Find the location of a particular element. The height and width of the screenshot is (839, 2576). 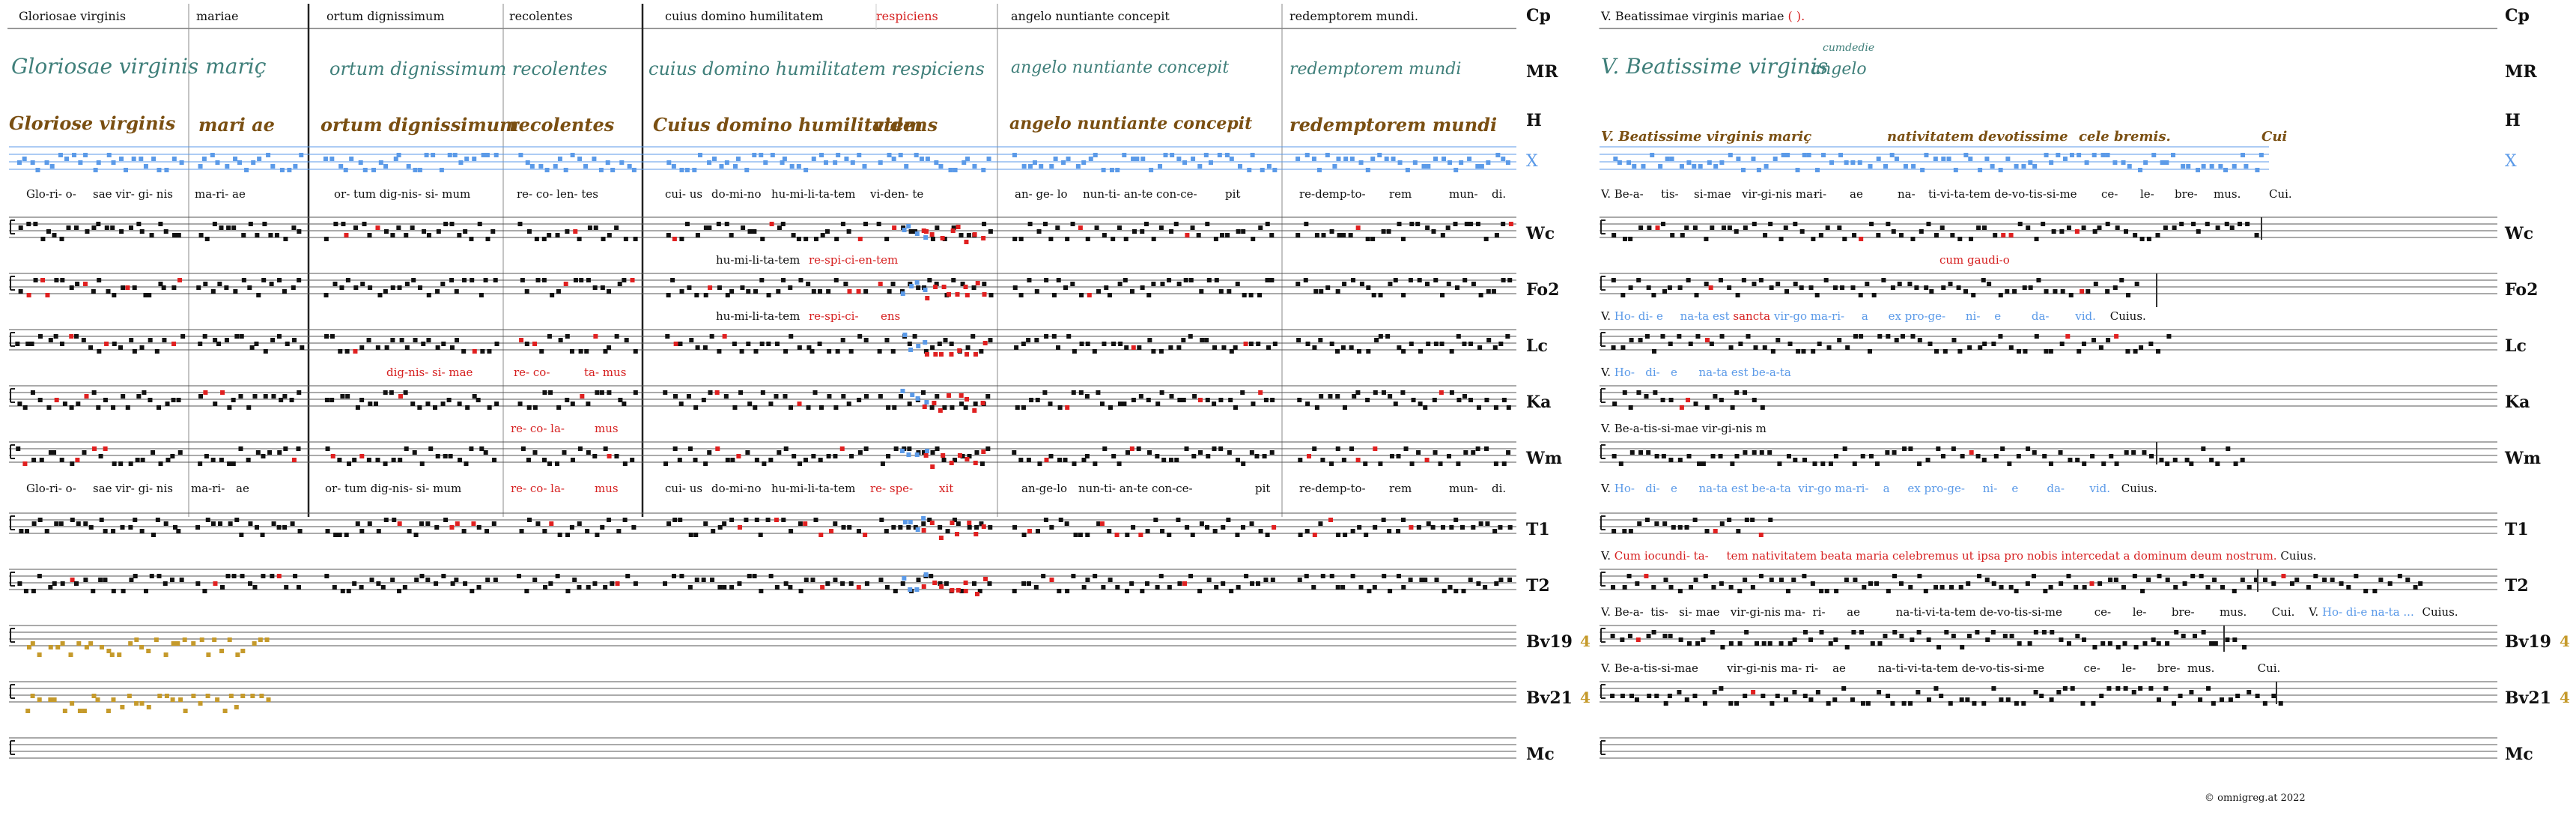

wm-syl-4: or- tum dig-nis- si- mum is located at coordinates (393, 488).